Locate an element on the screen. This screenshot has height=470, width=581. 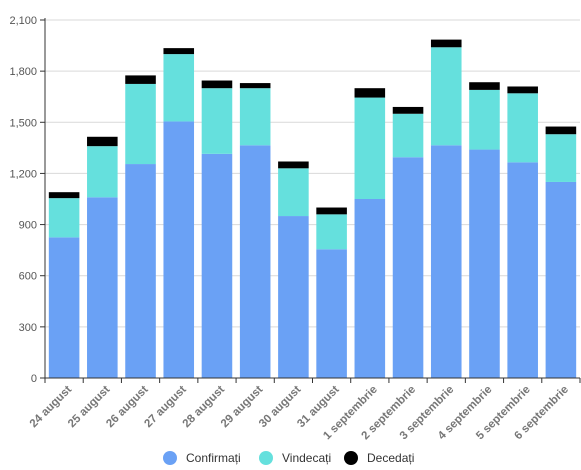
y-tick-label: 2,100 is located at coordinates (23, 21).